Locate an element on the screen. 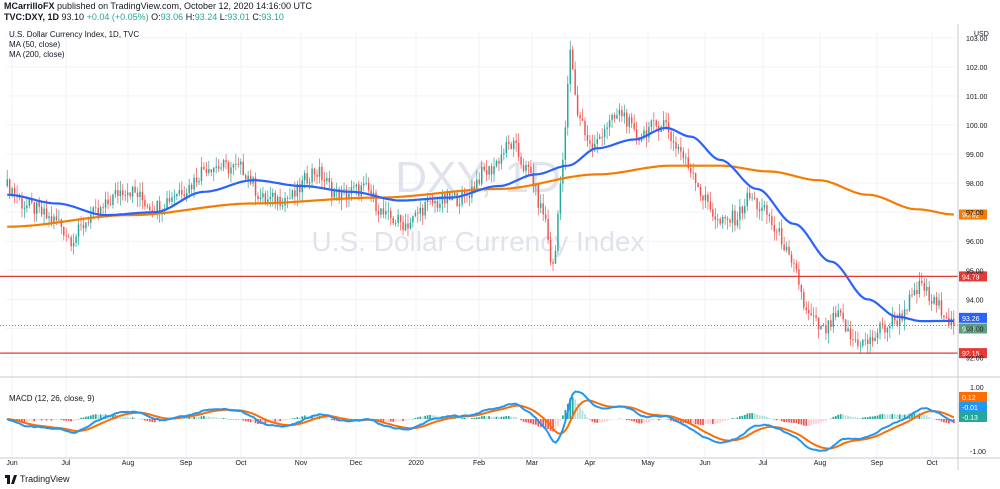 This screenshot has height=489, width=1000. author-name: MCarrilloFX is located at coordinates (29, 6).